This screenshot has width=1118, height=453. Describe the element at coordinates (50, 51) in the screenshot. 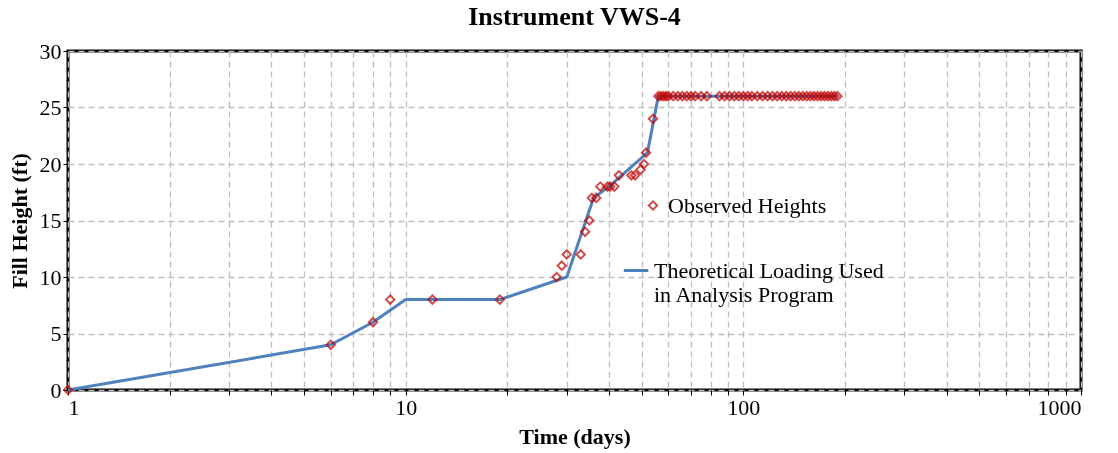

I see `y-tick-label: 30` at that location.